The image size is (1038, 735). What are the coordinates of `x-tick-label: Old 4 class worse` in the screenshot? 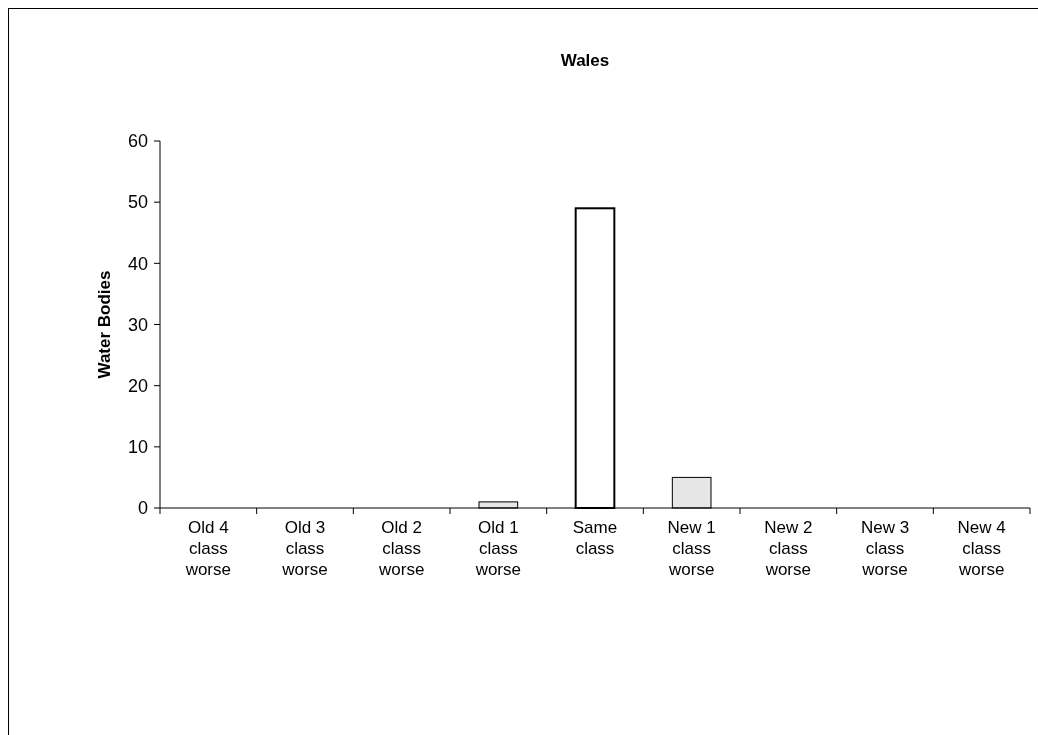 It's located at (208, 548).